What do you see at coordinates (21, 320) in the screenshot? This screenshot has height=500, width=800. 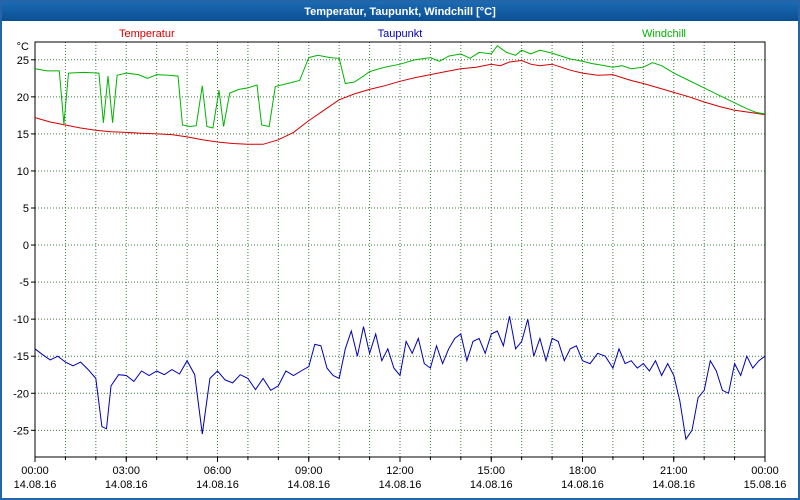 I see `svg-text: -10` at bounding box center [21, 320].